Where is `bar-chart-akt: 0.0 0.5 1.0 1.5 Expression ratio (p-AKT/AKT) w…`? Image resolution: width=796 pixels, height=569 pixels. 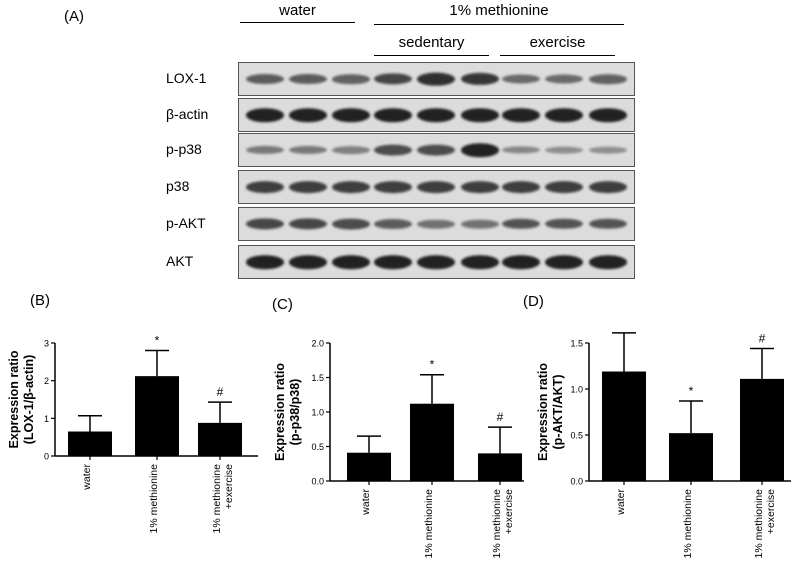
bar-chart-akt: 0.0 0.5 1.0 1.5 Expression ratio (p-AKT/AKT) w… is located at coordinates (663, 445).